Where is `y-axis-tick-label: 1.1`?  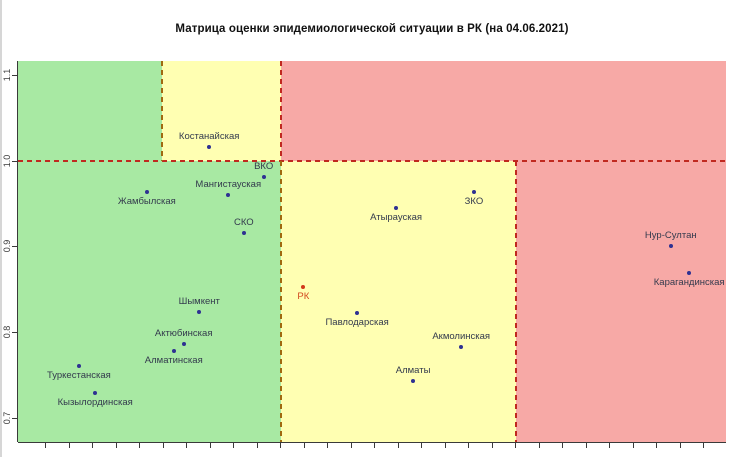
y-axis-tick-label: 1.1 is located at coordinates (7, 75).